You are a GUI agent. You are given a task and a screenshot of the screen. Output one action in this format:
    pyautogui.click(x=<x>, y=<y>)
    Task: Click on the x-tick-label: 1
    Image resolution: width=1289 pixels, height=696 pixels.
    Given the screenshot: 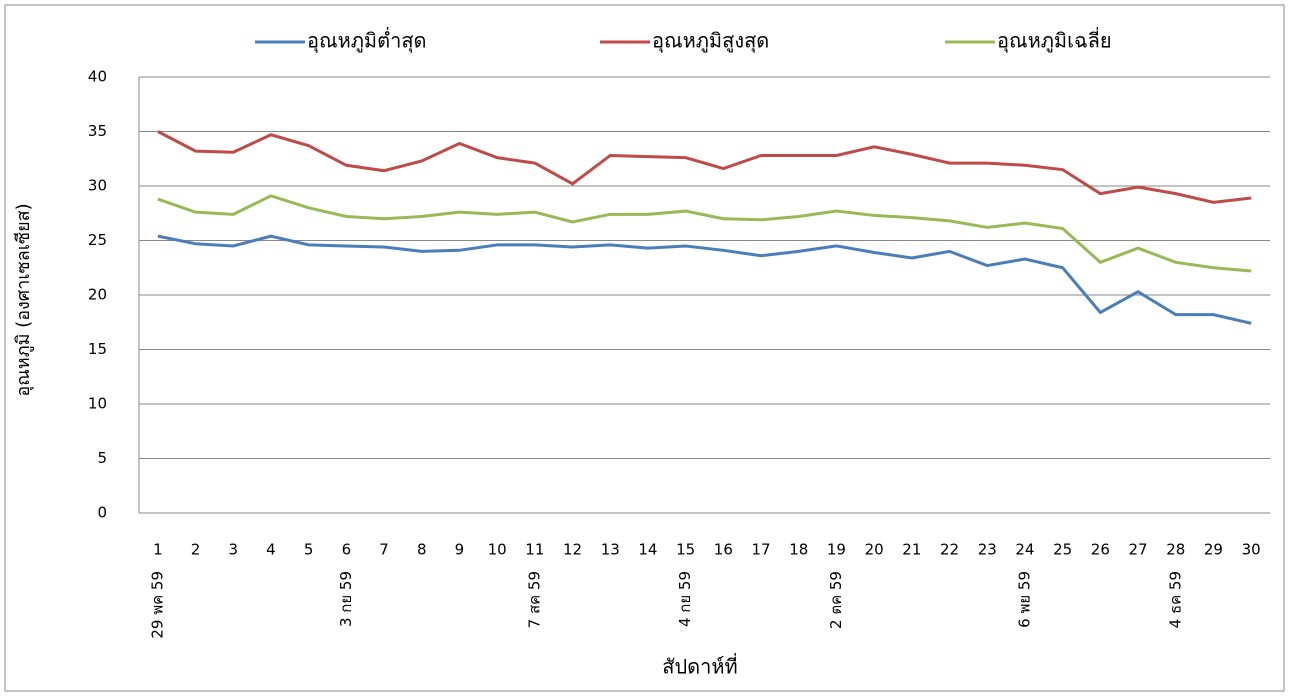 What is the action you would take?
    pyautogui.click(x=158, y=550)
    